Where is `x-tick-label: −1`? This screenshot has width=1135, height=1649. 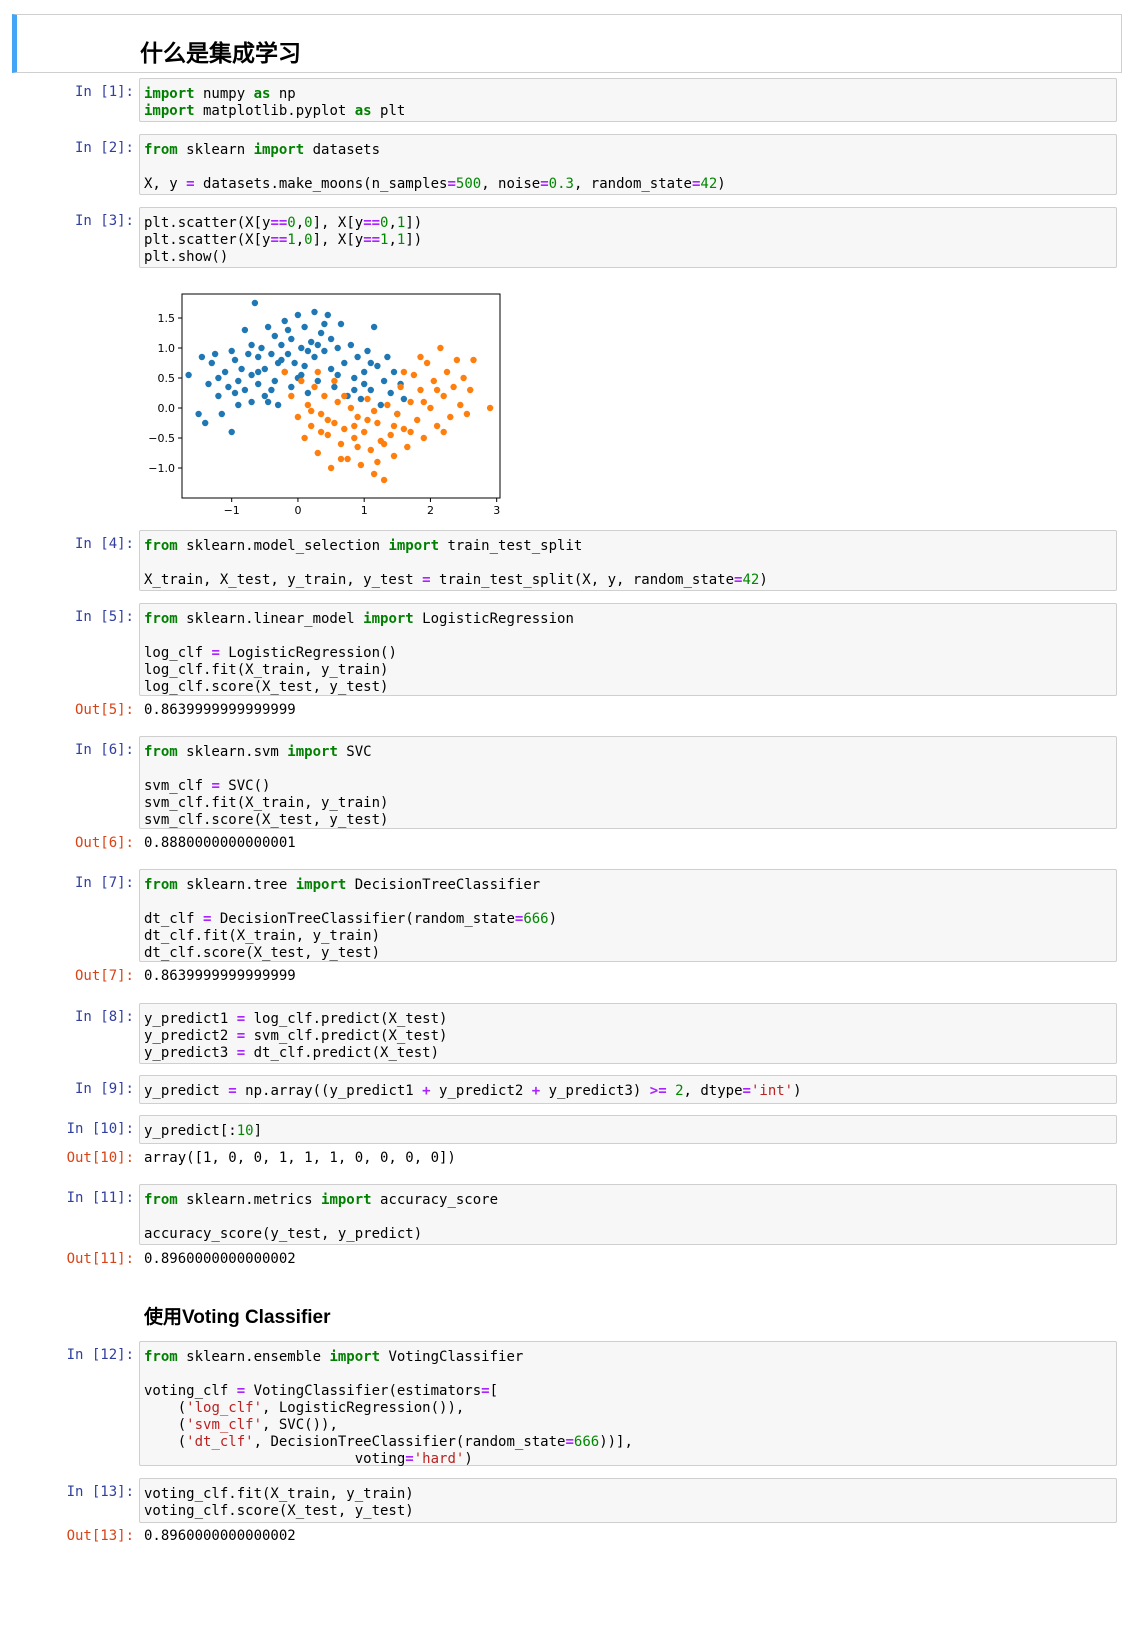
x-tick-label: −1 is located at coordinates (232, 509).